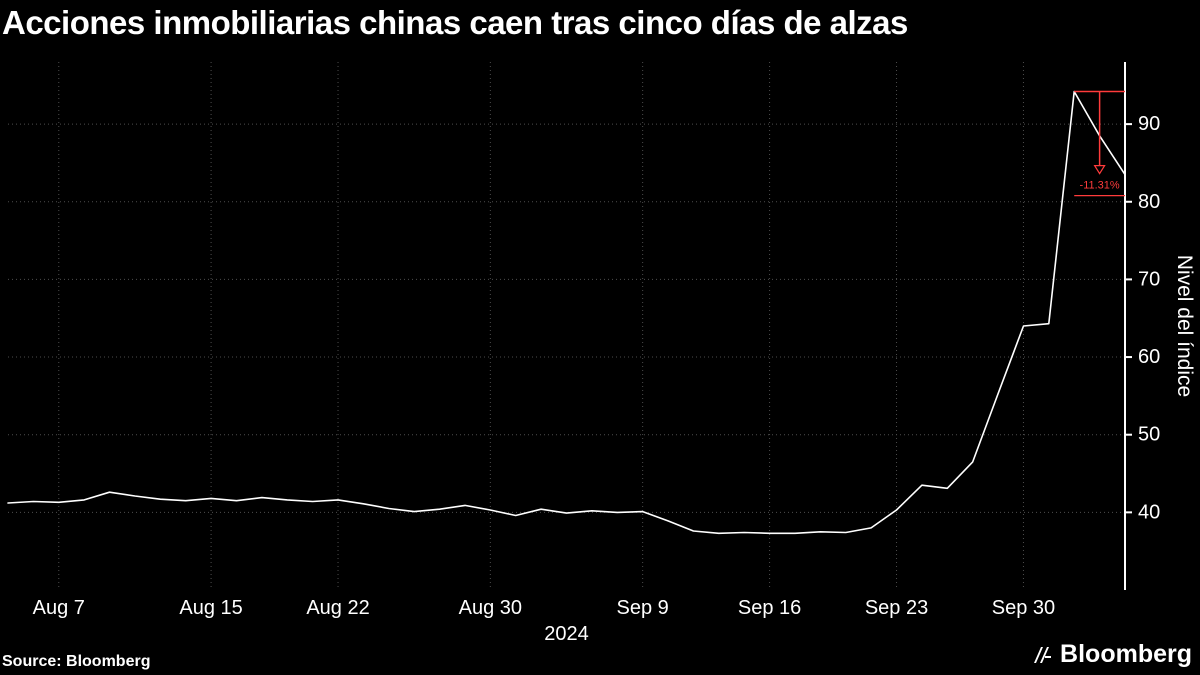  Describe the element at coordinates (1149, 124) in the screenshot. I see `y-tick-label: 90` at that location.